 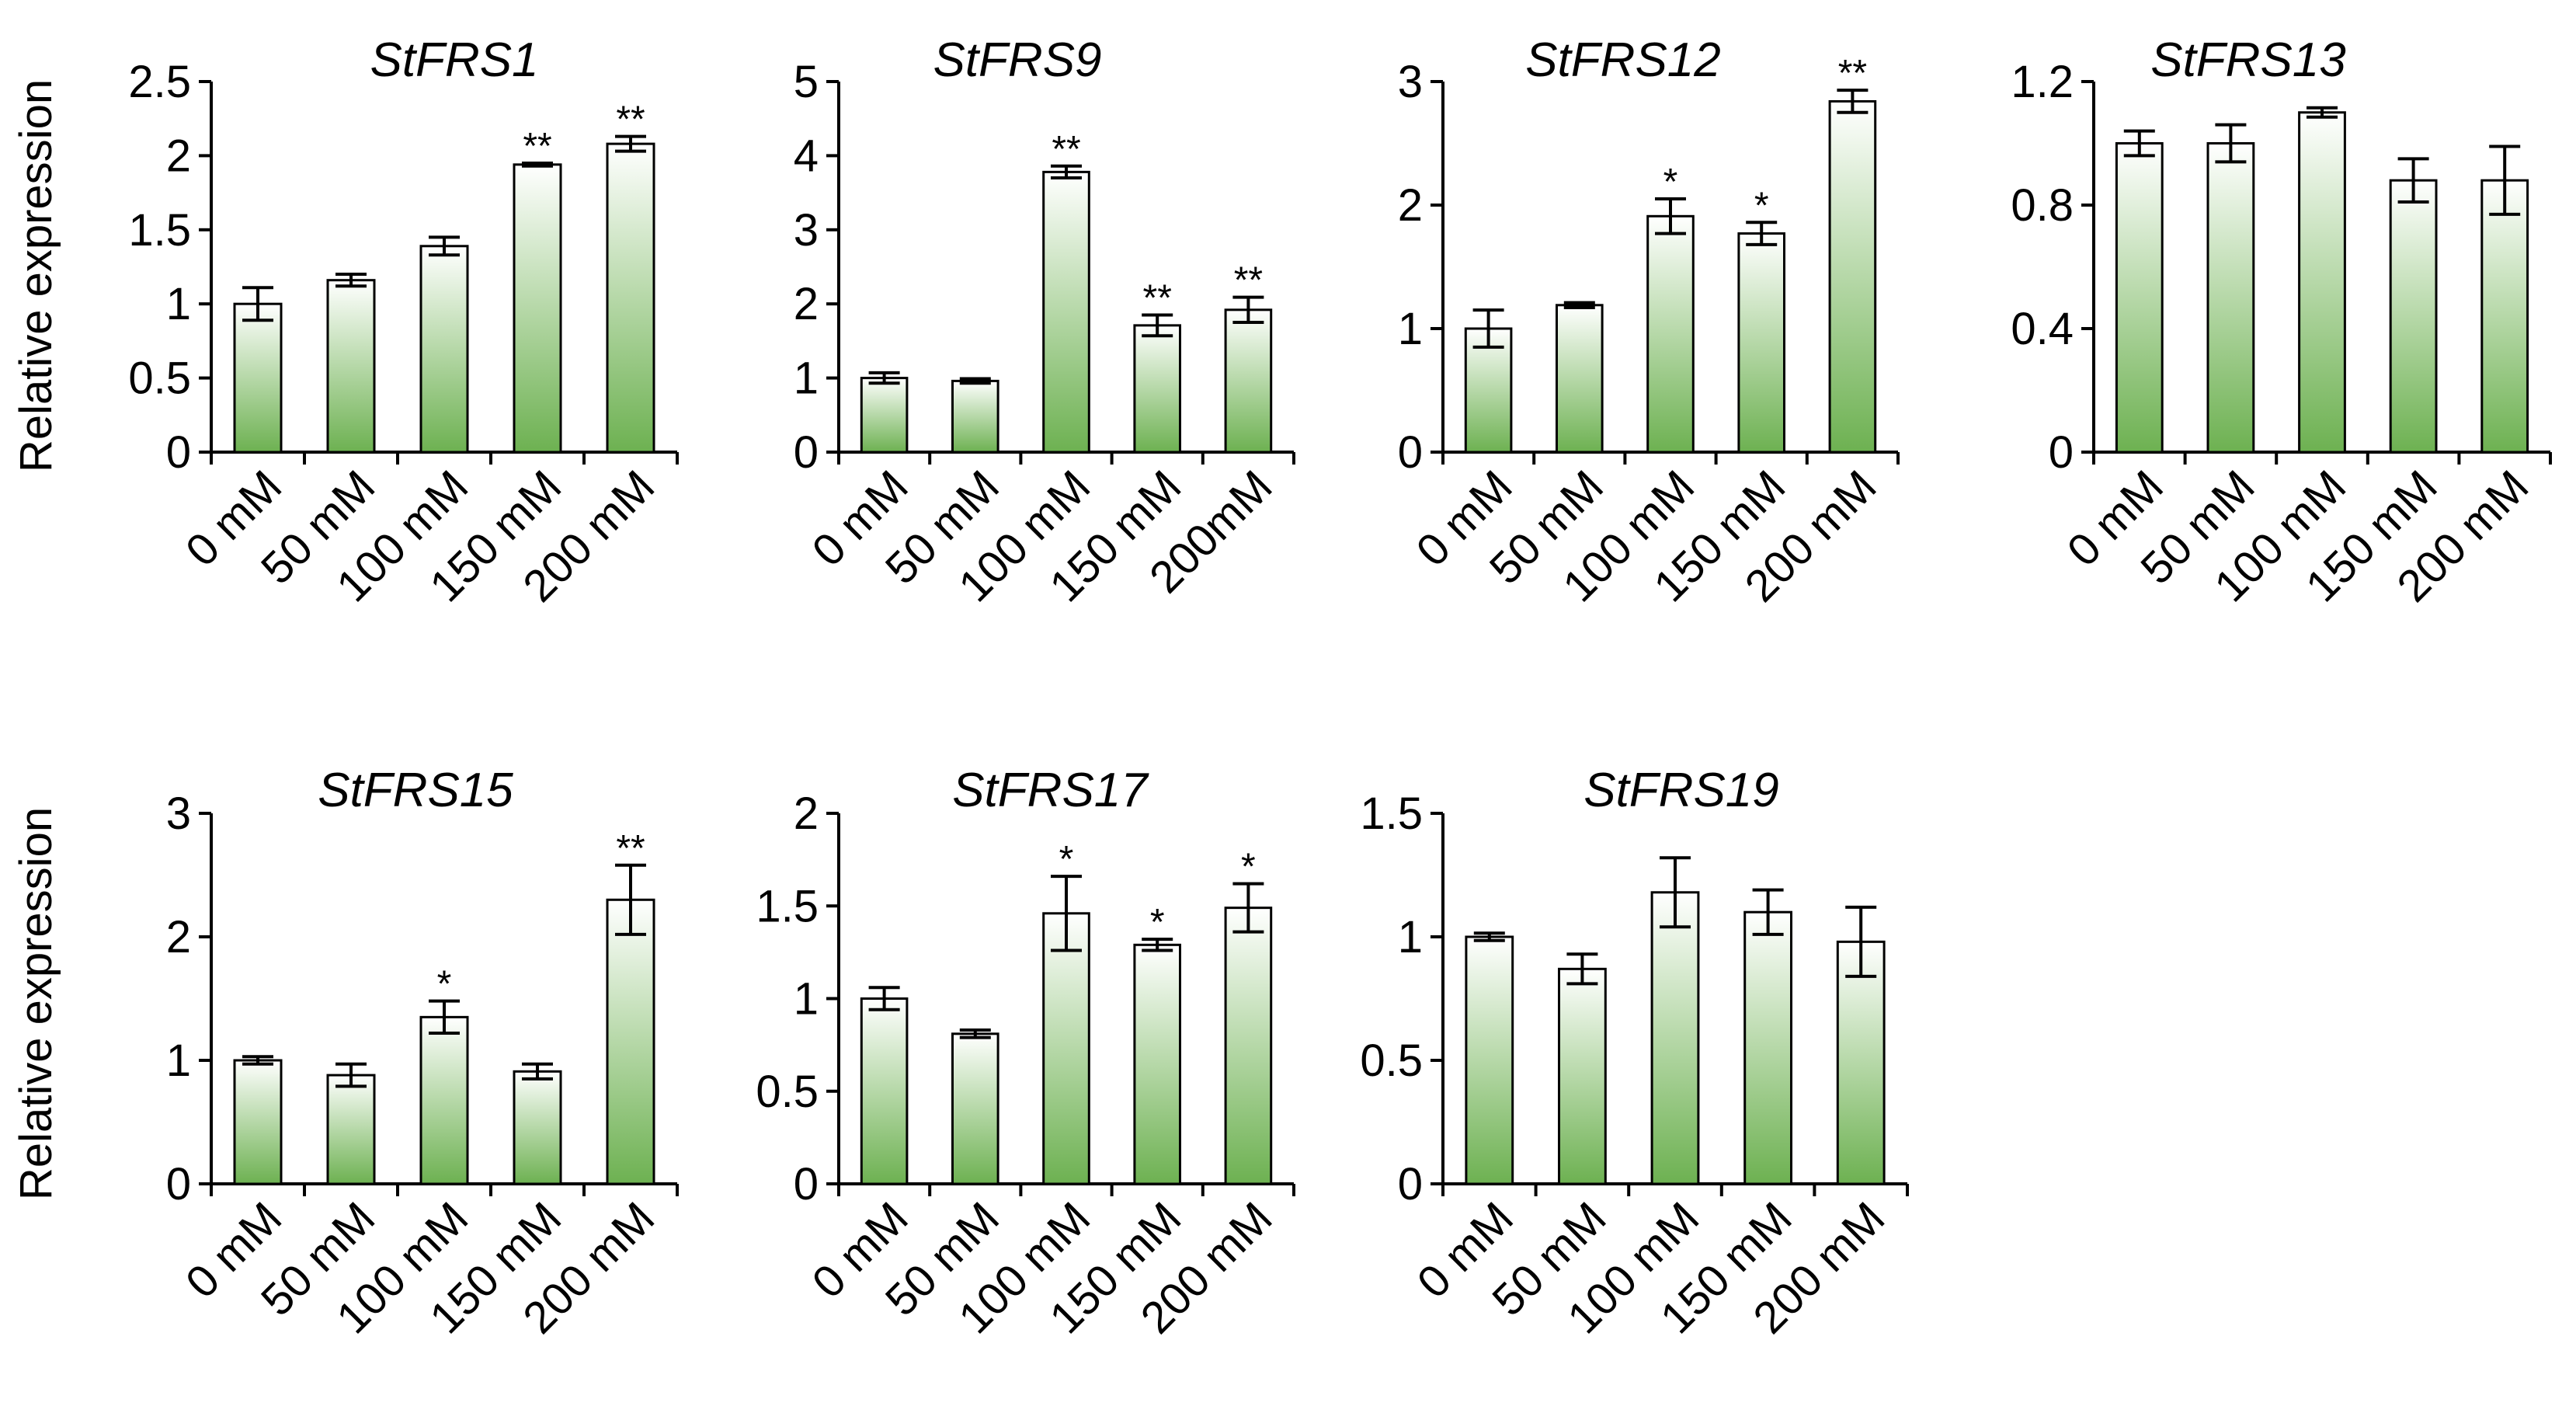 What do you see at coordinates (2042, 82) in the screenshot?
I see `y-tick-label: 1.2` at bounding box center [2042, 82].